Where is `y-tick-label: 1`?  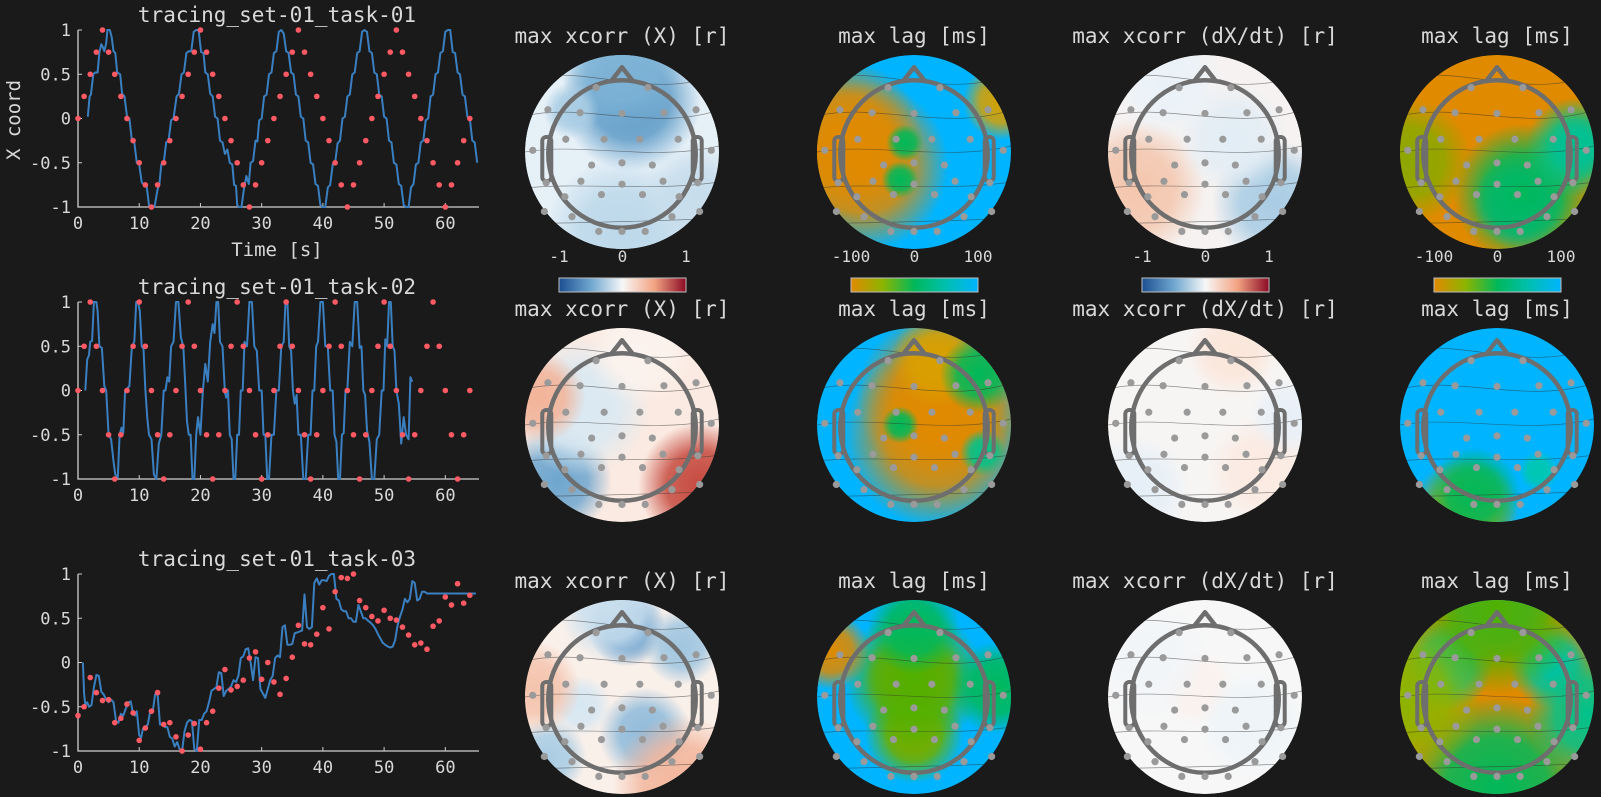 y-tick-label: 1 is located at coordinates (66, 31).